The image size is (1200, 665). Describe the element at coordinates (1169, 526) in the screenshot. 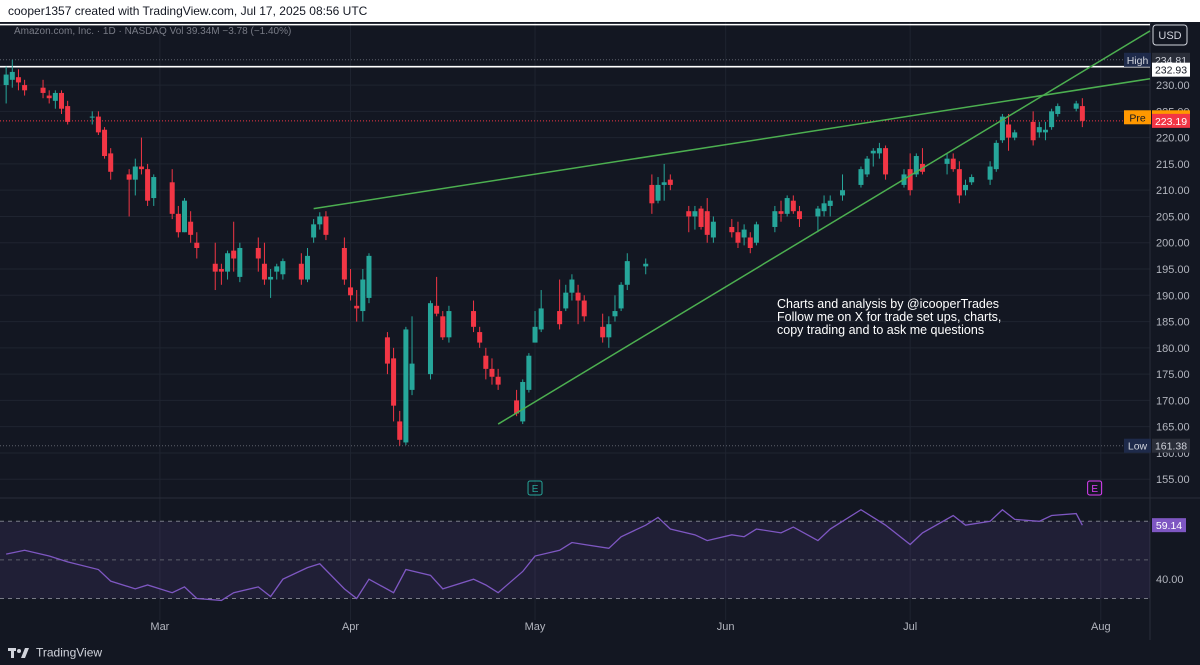

I see `rsi-value-label: 59.14` at that location.